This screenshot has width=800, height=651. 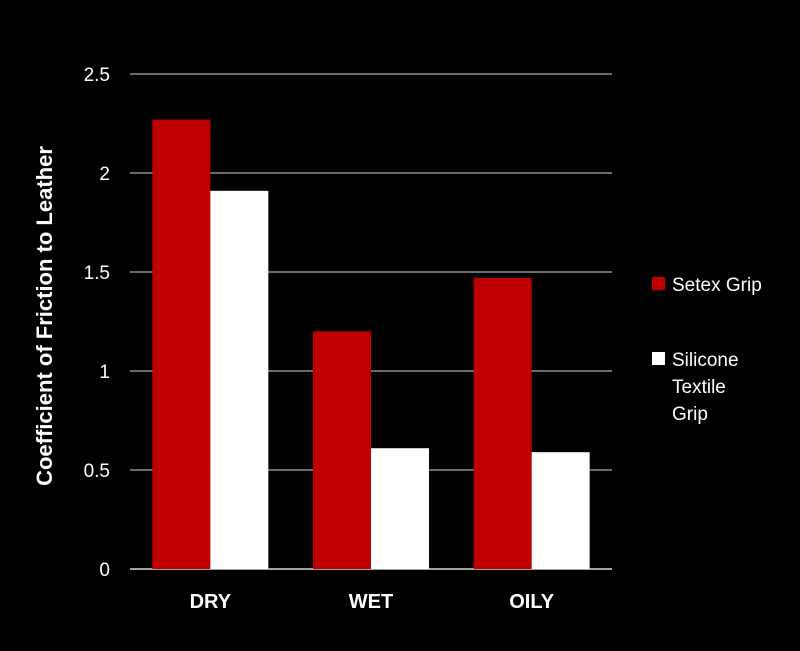 I want to click on y-tick-label: 0, so click(x=104, y=570).